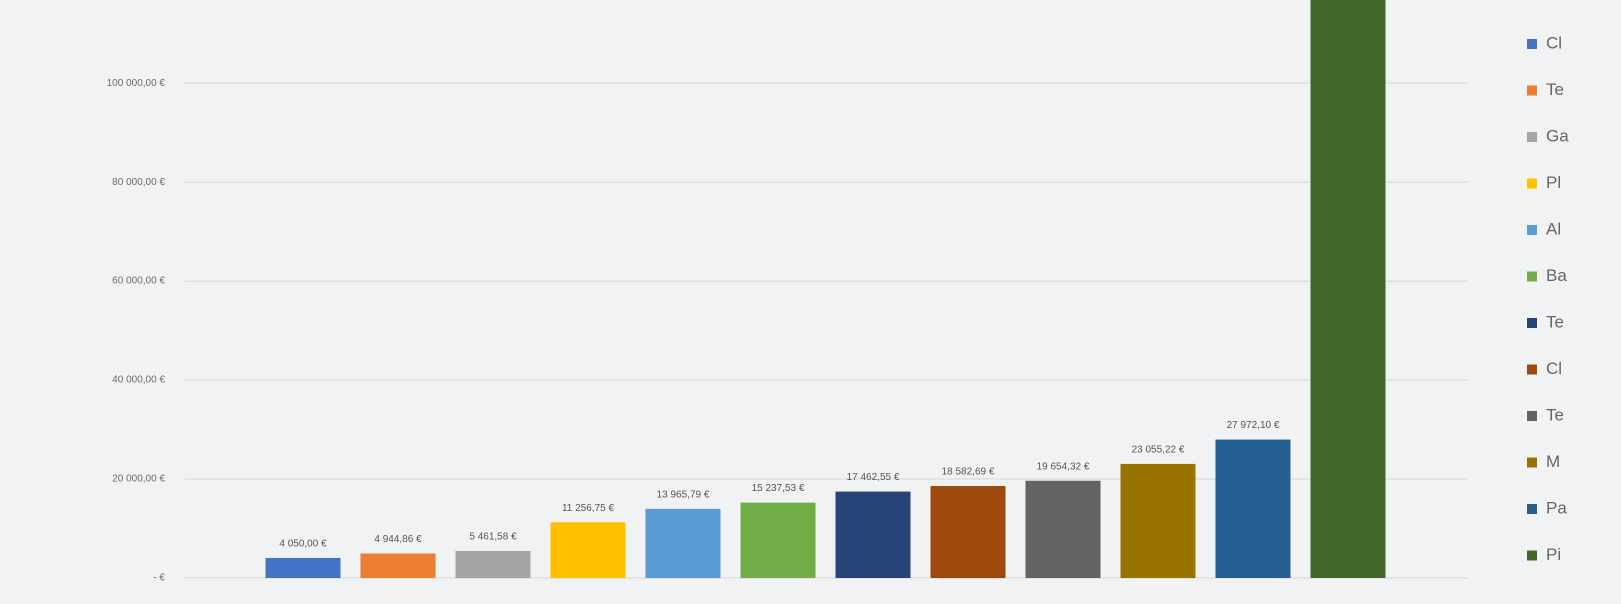 The width and height of the screenshot is (1621, 604). I want to click on y-tick-label: 80 000,00 €, so click(138, 182).